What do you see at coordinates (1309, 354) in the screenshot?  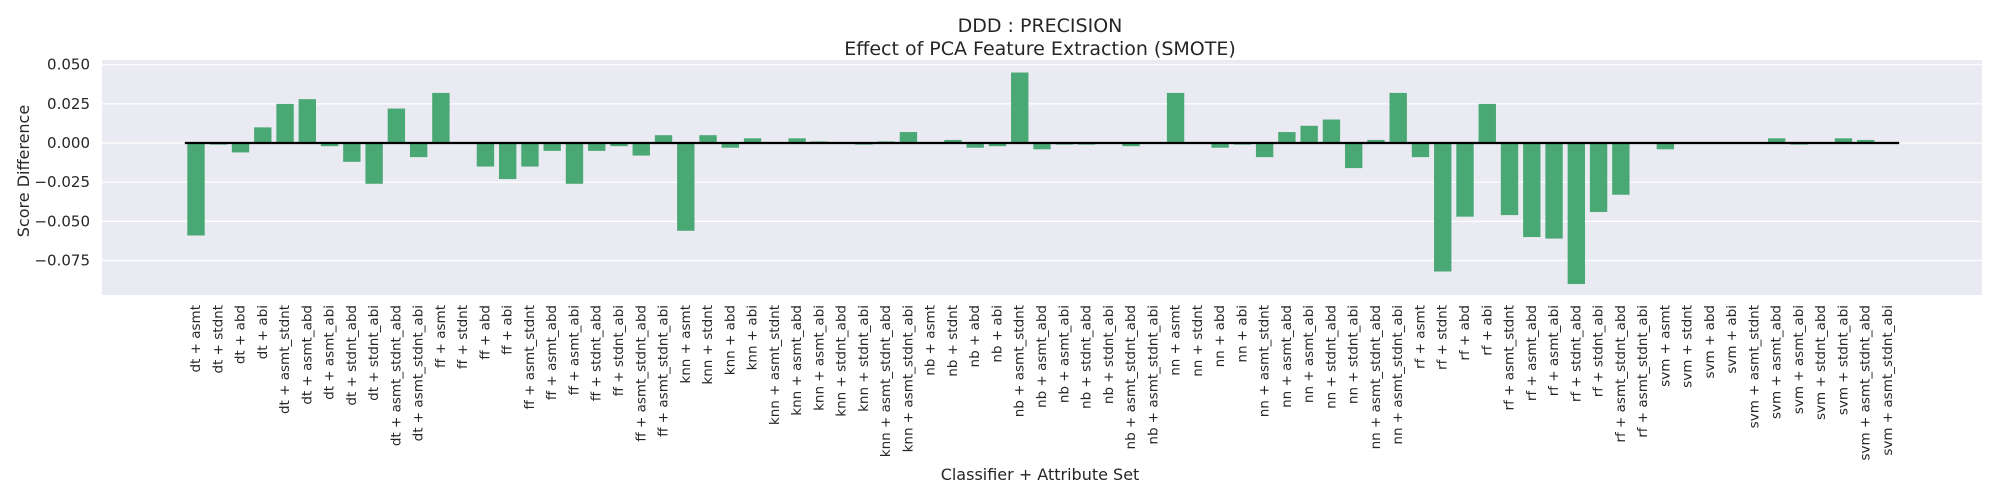 I see `x-tick-label: nn + asmt_abi` at bounding box center [1309, 354].